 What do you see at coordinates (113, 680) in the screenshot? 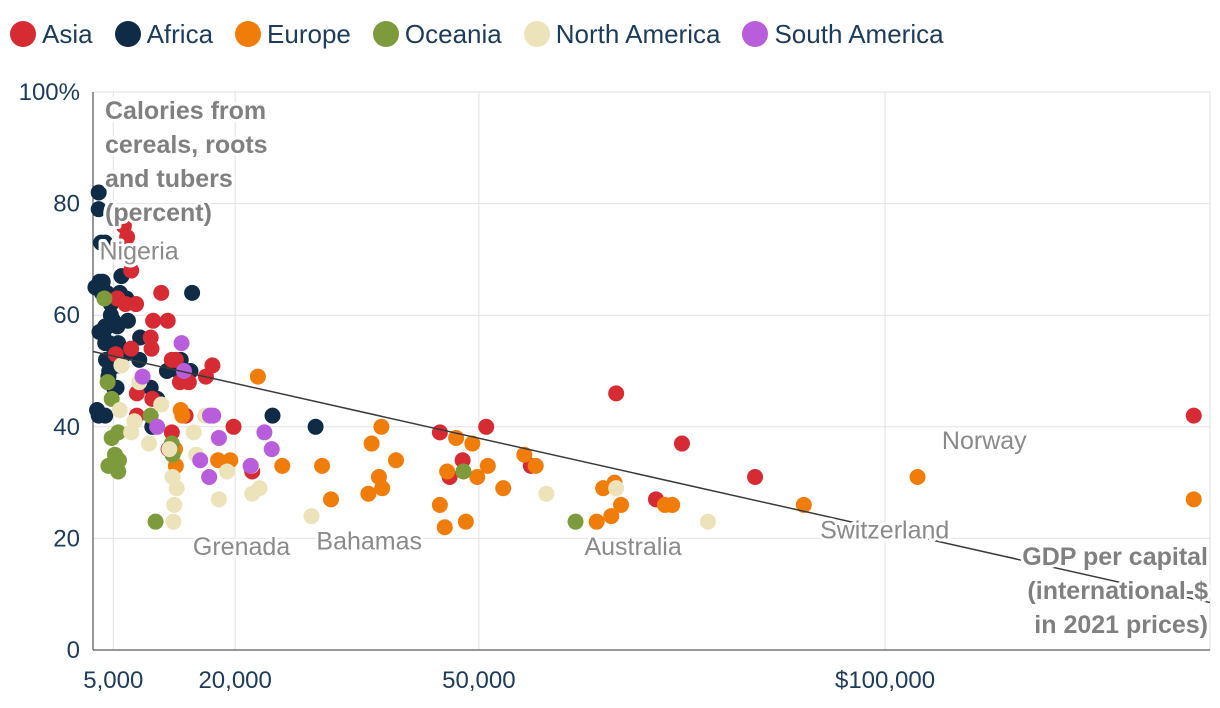
I see `x-tick-label: 5,000` at bounding box center [113, 680].